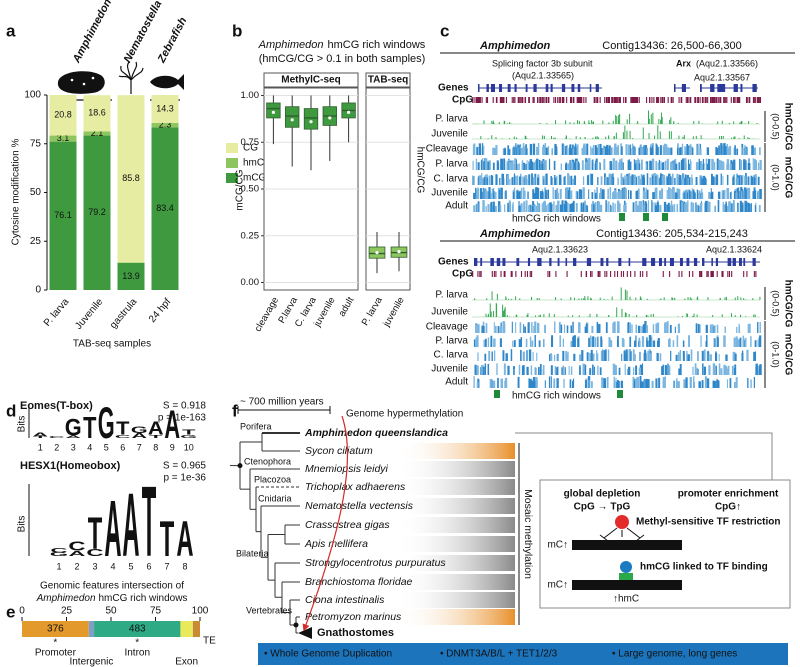 This screenshot has width=800, height=667. What do you see at coordinates (156, 611) in the screenshot?
I see `x-tick-label: 75` at bounding box center [156, 611].